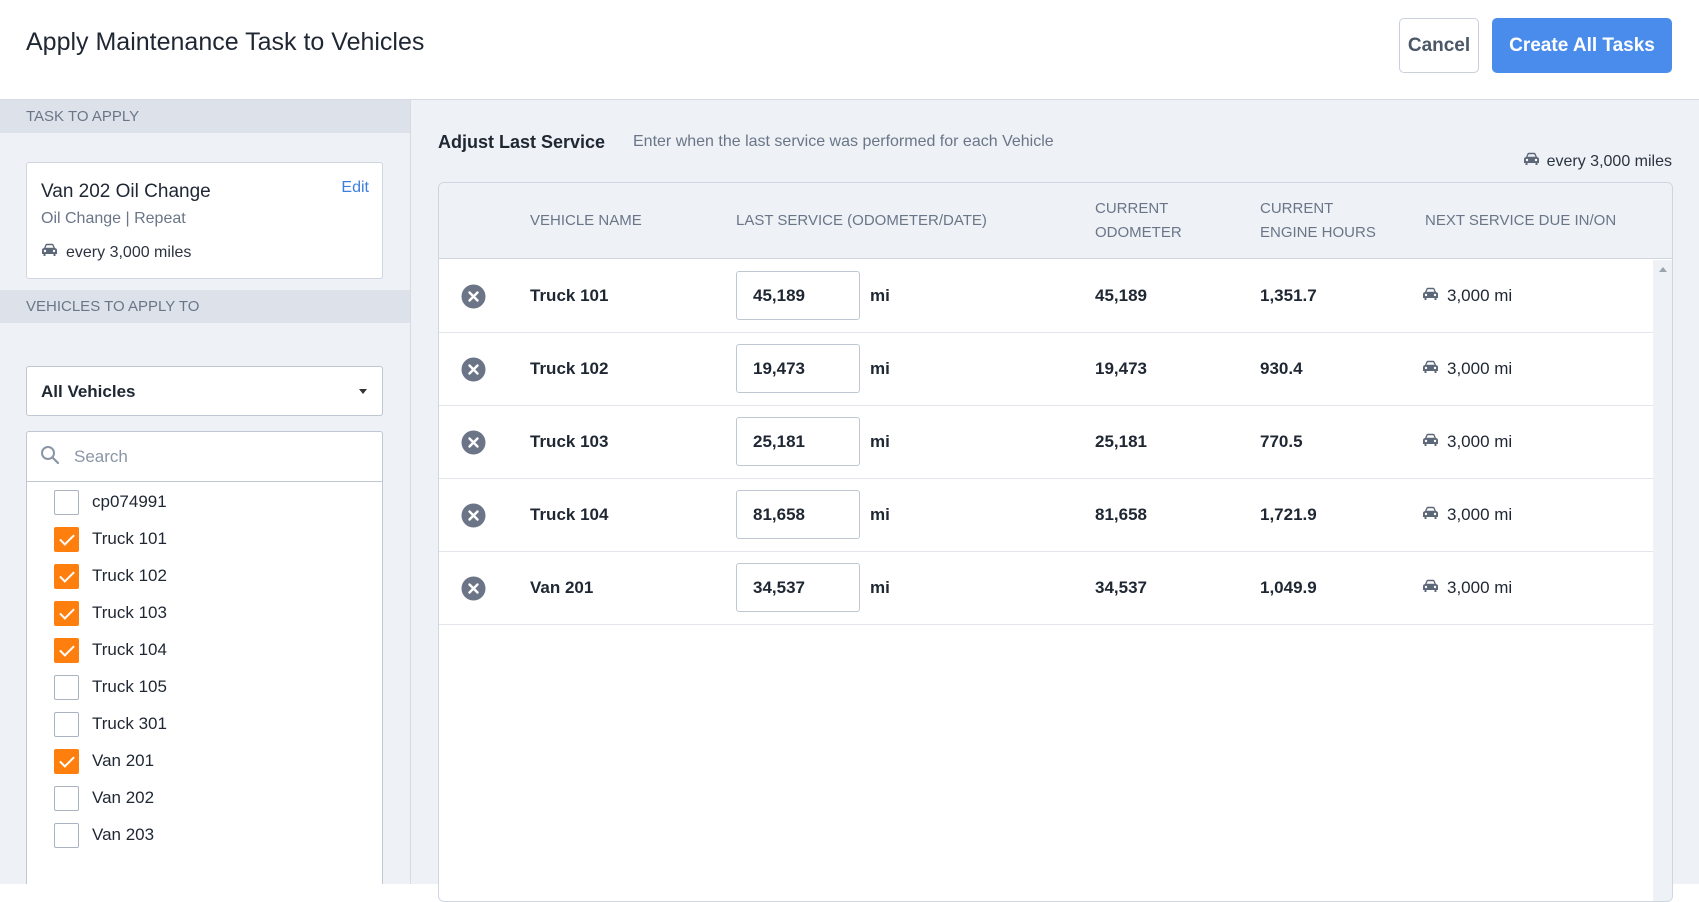 The height and width of the screenshot is (902, 1699). I want to click on vehicle-label: Truck 301, so click(129, 723).